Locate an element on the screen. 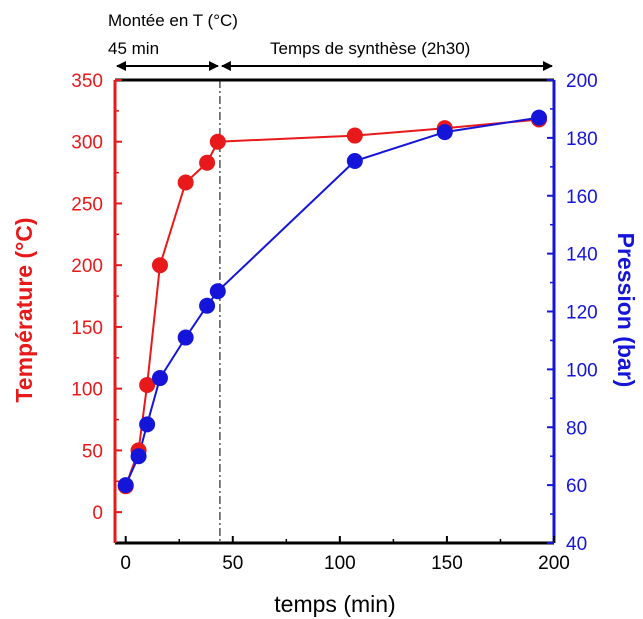 The image size is (643, 619). phase1-label-top: Montée en T (°C) is located at coordinates (173, 20).